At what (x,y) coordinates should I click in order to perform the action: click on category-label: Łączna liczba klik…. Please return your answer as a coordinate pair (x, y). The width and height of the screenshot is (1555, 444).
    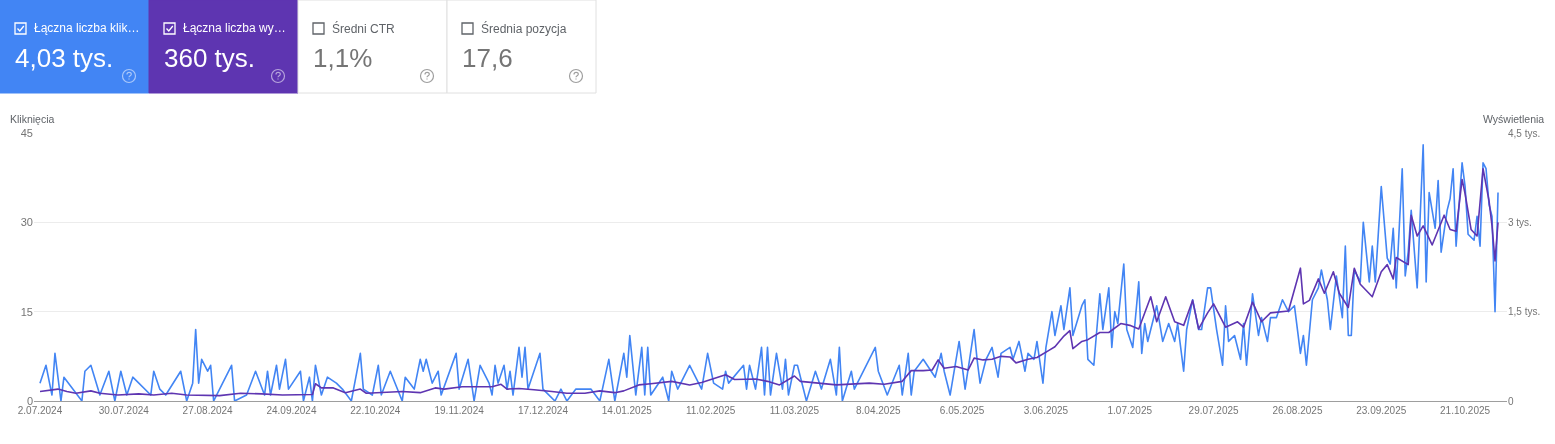
    Looking at the image, I should click on (87, 28).